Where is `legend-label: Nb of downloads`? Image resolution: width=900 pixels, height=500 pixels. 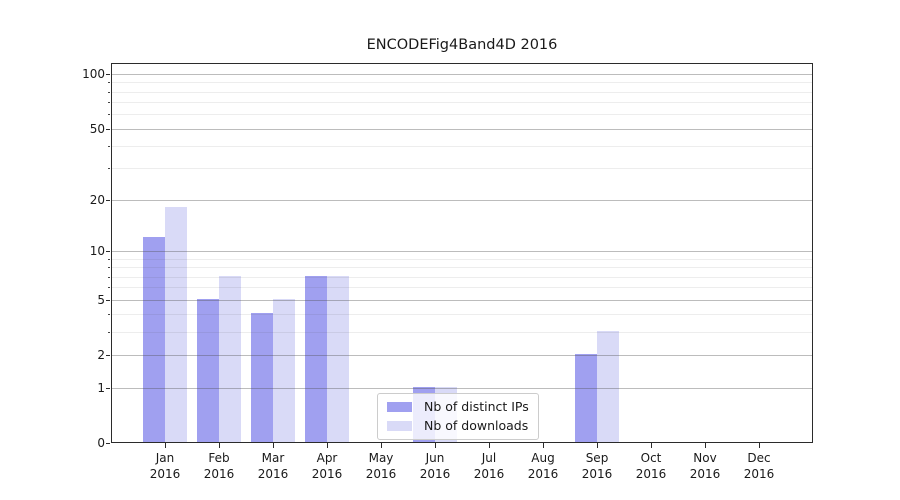
legend-label: Nb of downloads is located at coordinates (476, 425).